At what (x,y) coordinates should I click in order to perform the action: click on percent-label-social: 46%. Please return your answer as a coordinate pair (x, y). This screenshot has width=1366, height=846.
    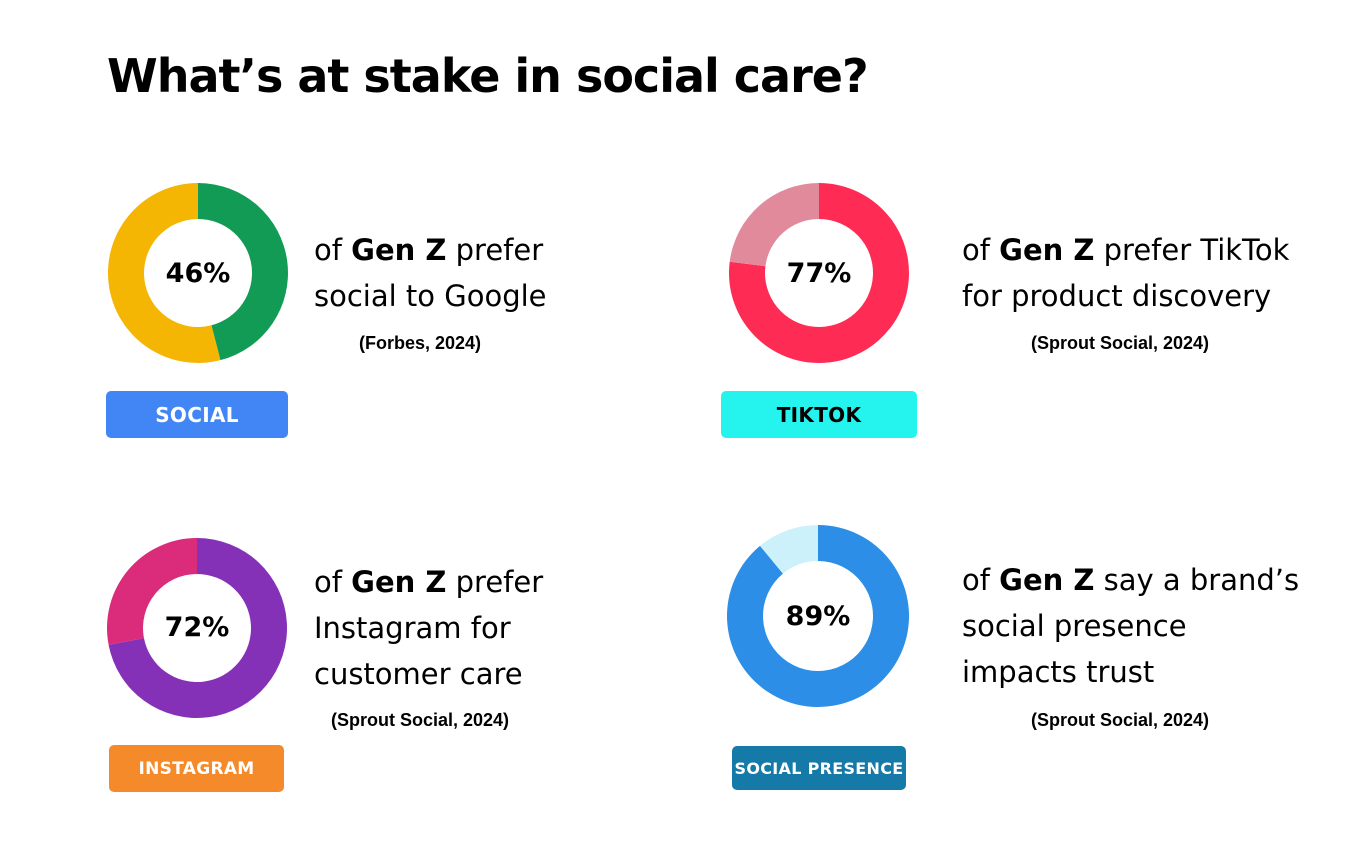
    Looking at the image, I should click on (198, 273).